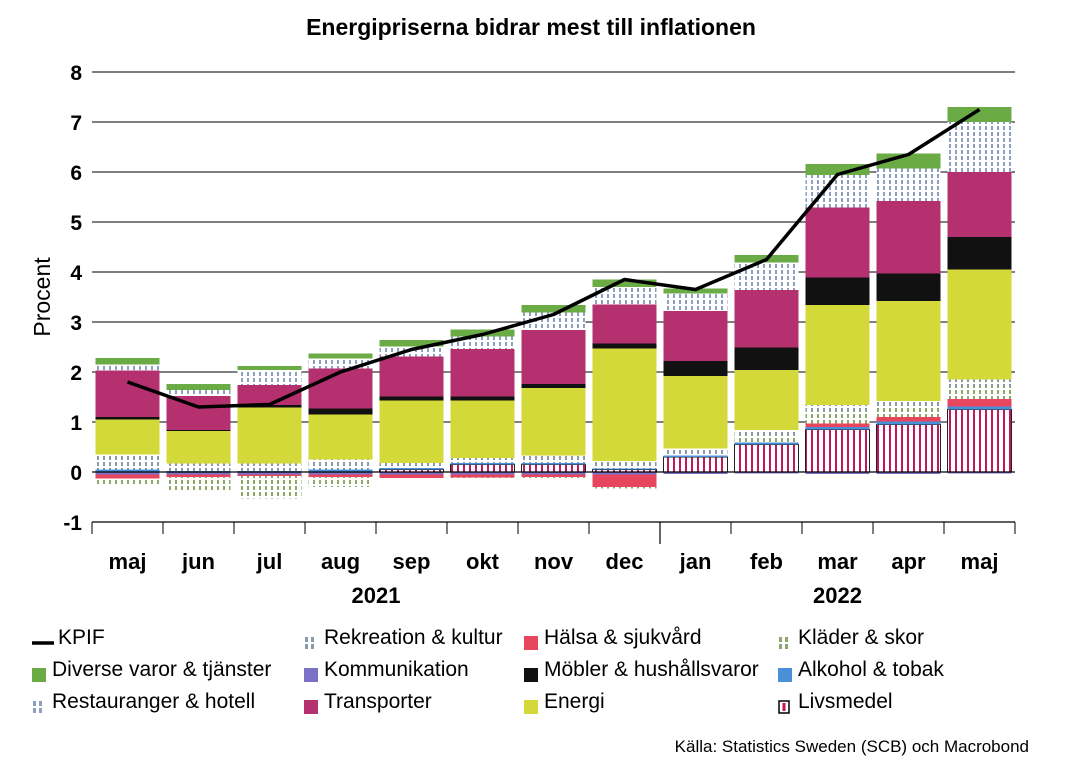 This screenshot has height=779, width=1077. Describe the element at coordinates (269, 561) in the screenshot. I see `x-tick-label: jul` at that location.